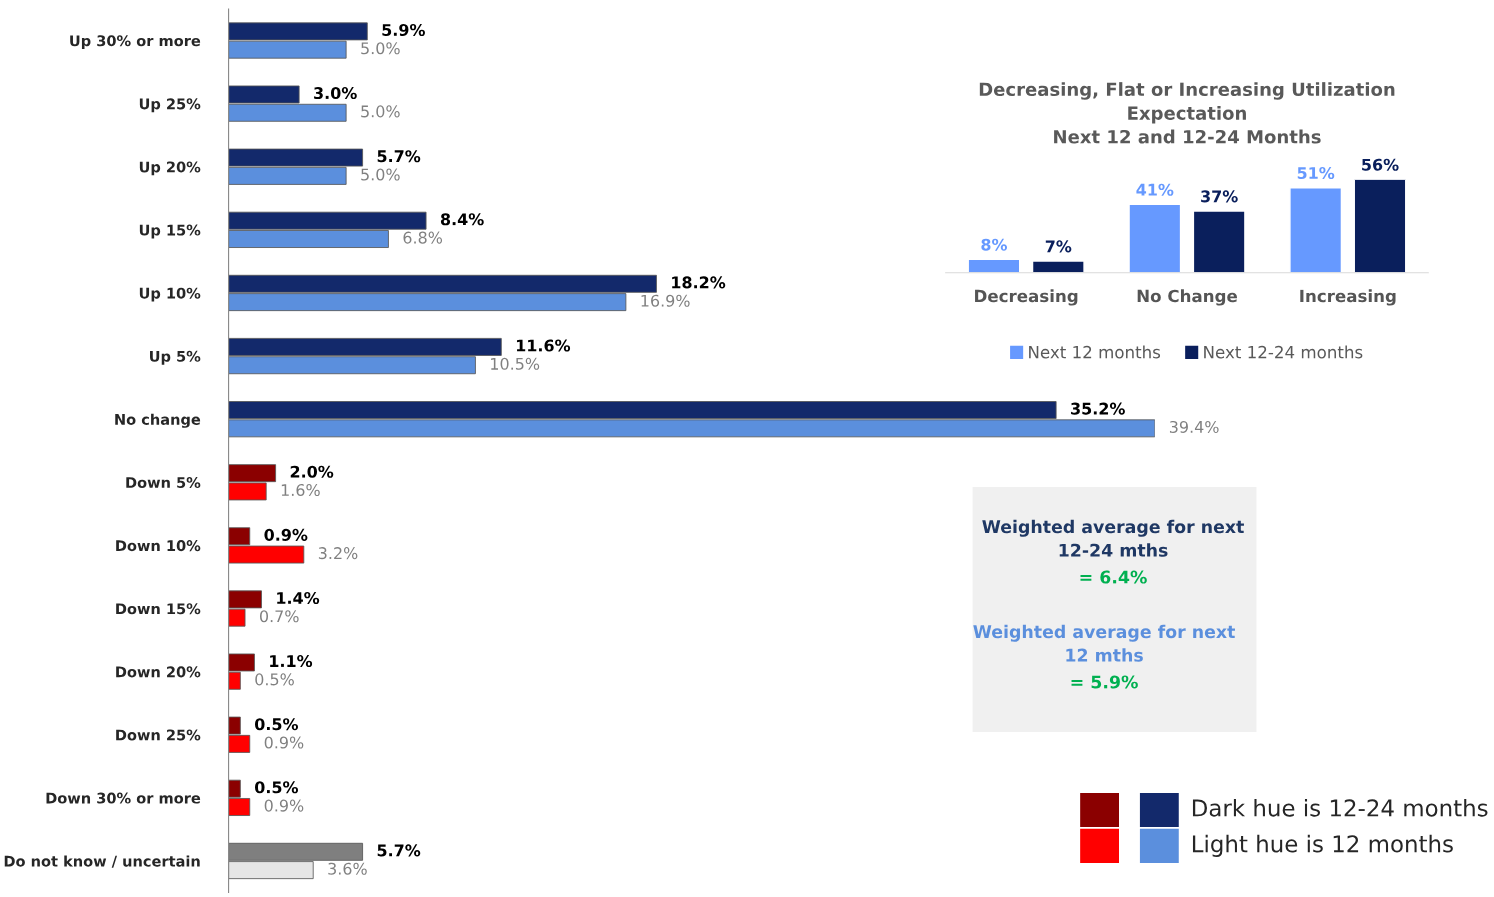 The width and height of the screenshot is (1494, 897). I want to click on legend-label: Next 12 months, so click(1095, 352).